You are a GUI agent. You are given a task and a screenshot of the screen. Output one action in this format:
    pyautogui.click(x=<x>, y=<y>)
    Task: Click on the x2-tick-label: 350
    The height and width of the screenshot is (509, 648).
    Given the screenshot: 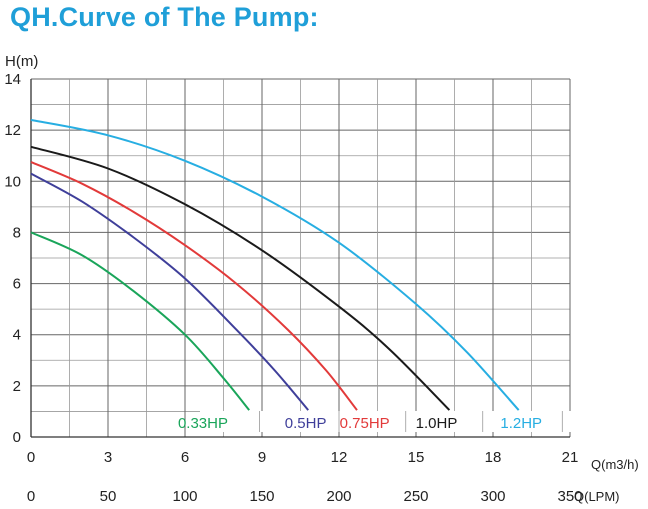 What is the action you would take?
    pyautogui.click(x=569, y=496)
    